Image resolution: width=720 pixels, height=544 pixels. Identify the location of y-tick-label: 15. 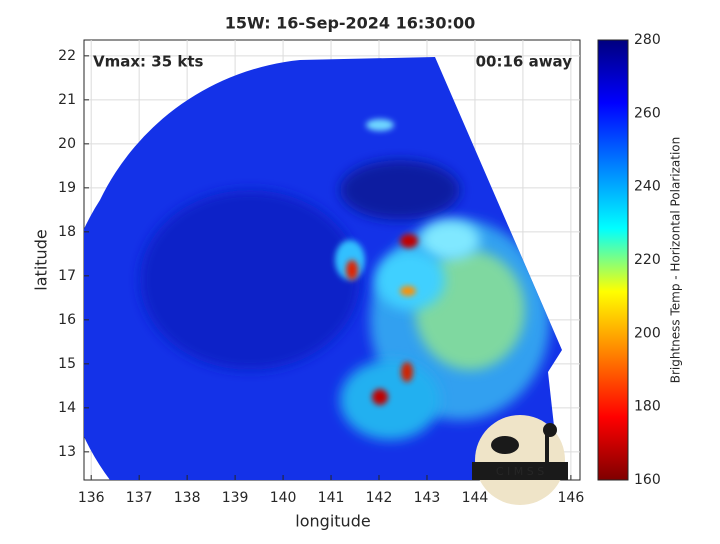
(67, 364).